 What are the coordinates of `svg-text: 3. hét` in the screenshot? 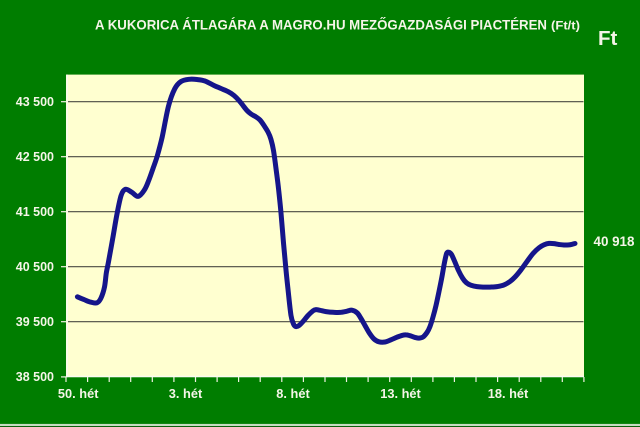 It's located at (186, 393).